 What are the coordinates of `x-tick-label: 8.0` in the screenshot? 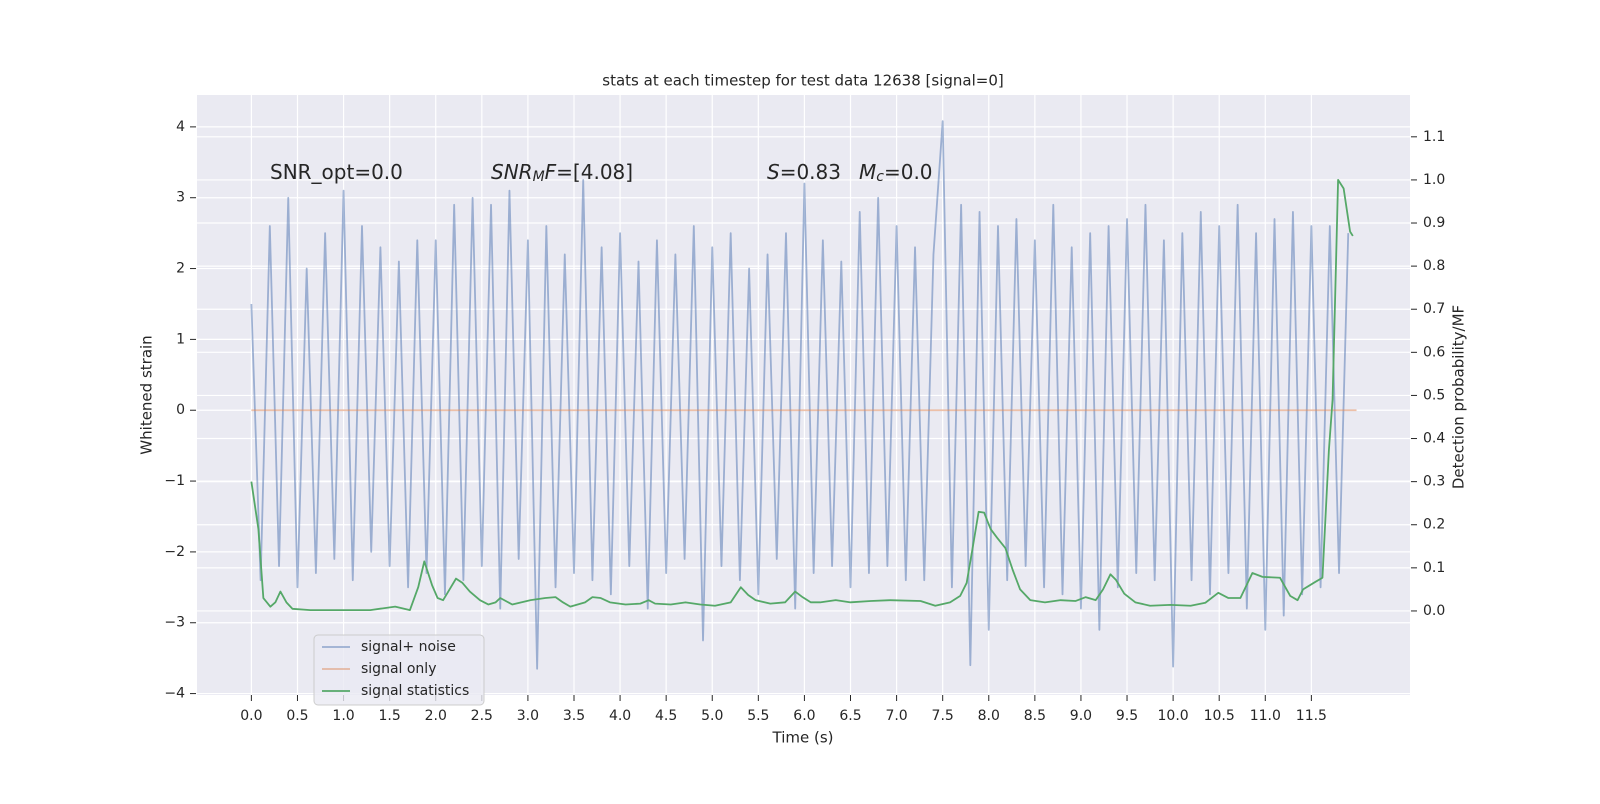 It's located at (989, 716).